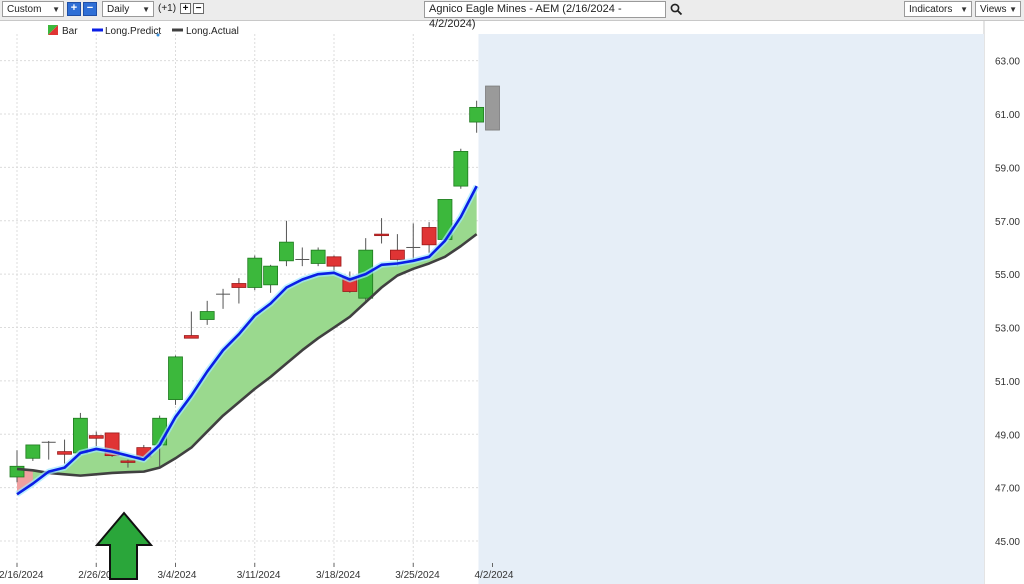 Image resolution: width=1024 pixels, height=584 pixels. I want to click on y-tick-label: 47.00, so click(1007, 489).